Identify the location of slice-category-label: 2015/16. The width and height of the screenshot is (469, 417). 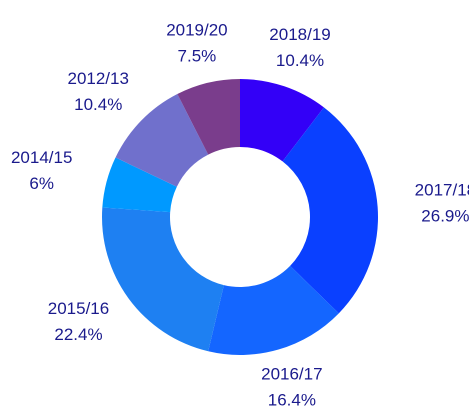
(78, 308).